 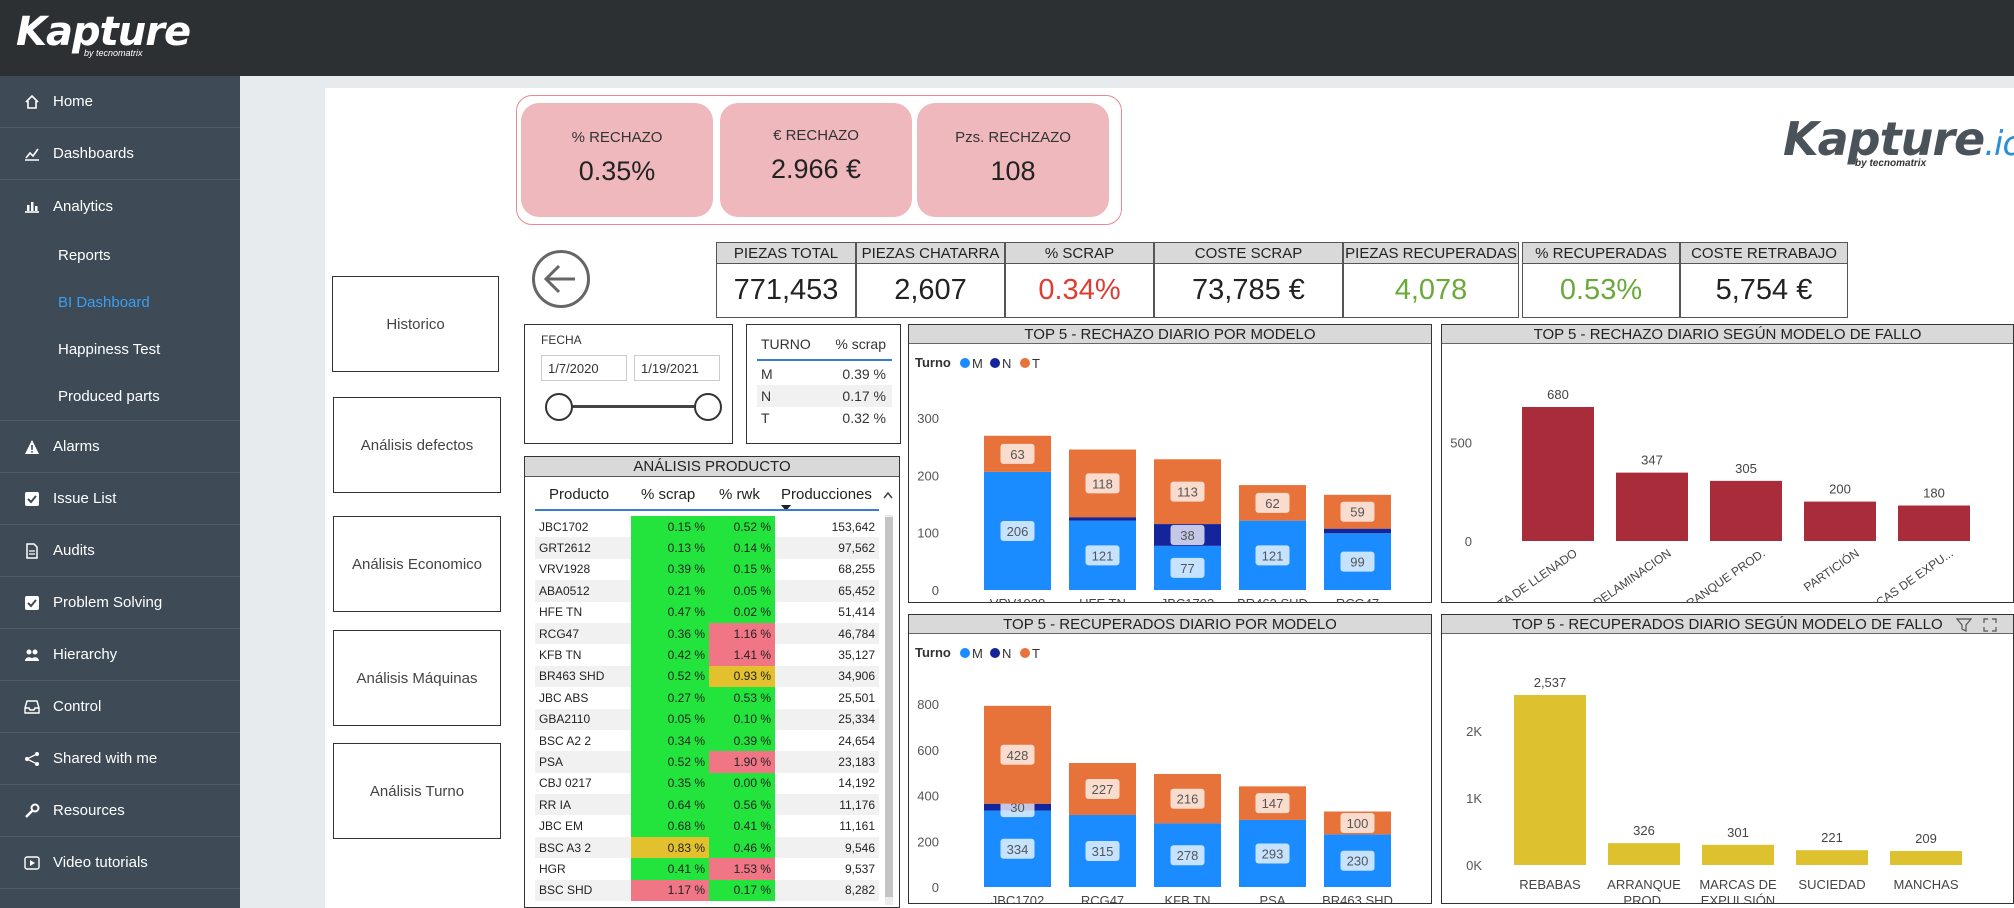 What do you see at coordinates (739, 494) in the screenshot?
I see `column-header: % rwk` at bounding box center [739, 494].